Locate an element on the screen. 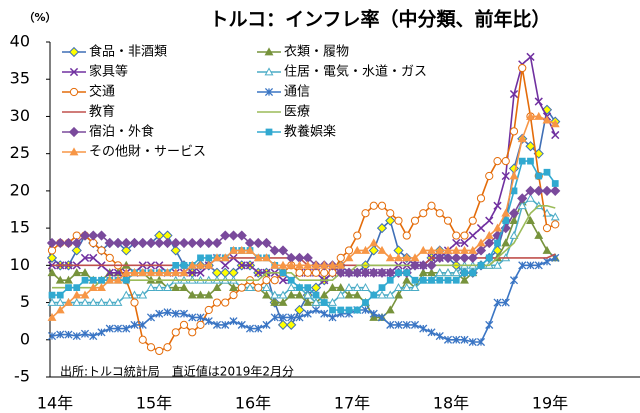 Image resolution: width=640 pixels, height=413 pixels. legend-label: 通信 is located at coordinates (297, 92).